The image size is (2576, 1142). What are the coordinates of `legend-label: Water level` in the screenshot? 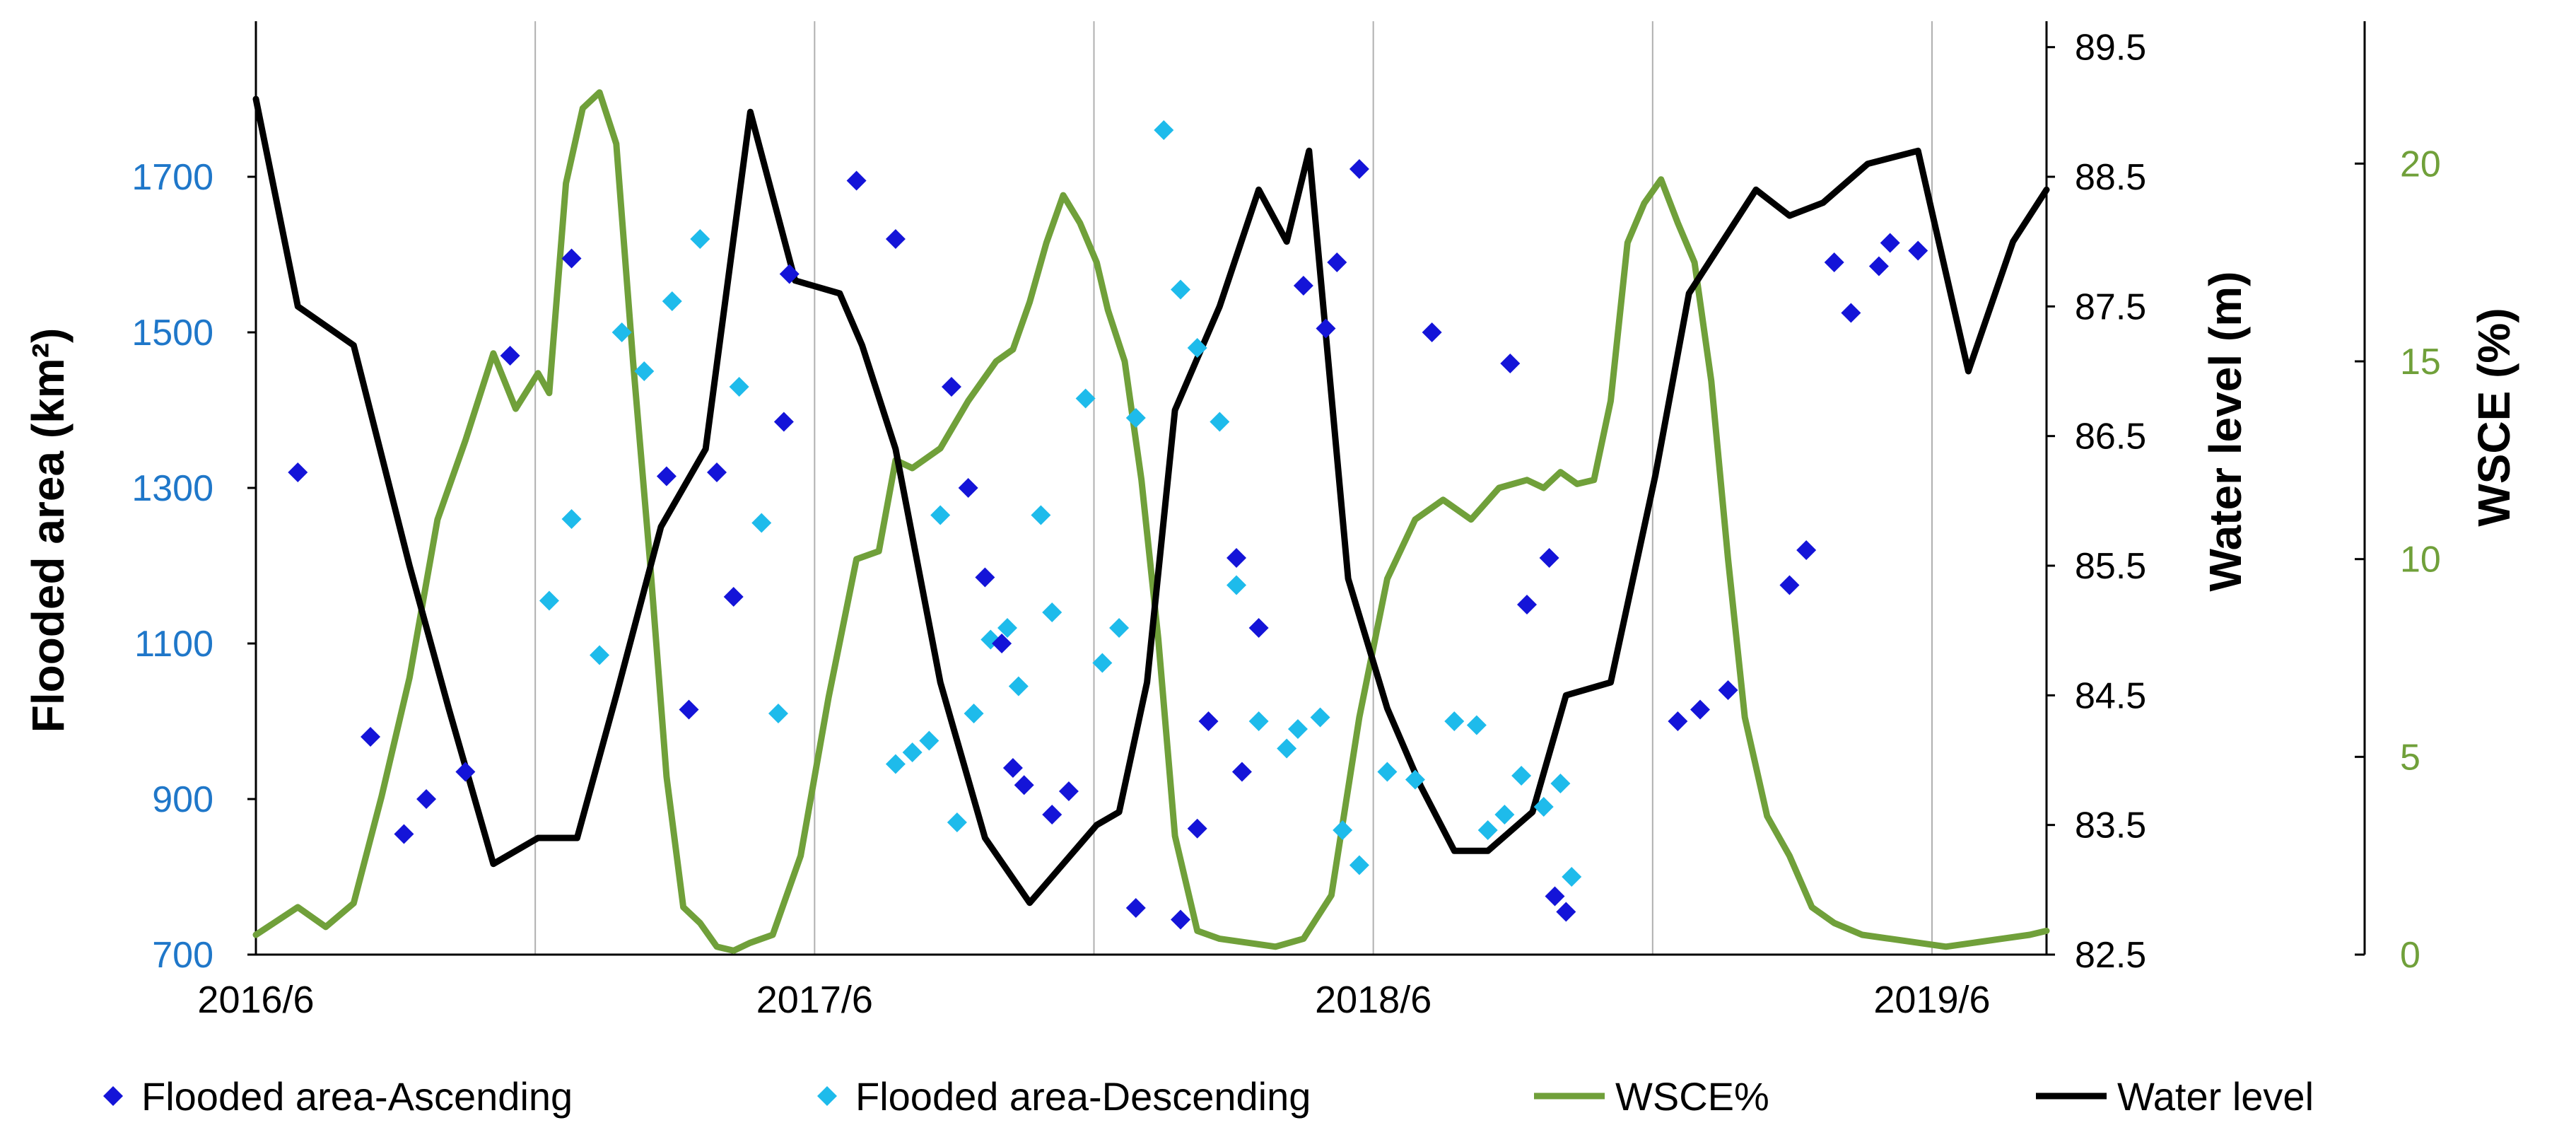 It's located at (2215, 1096).